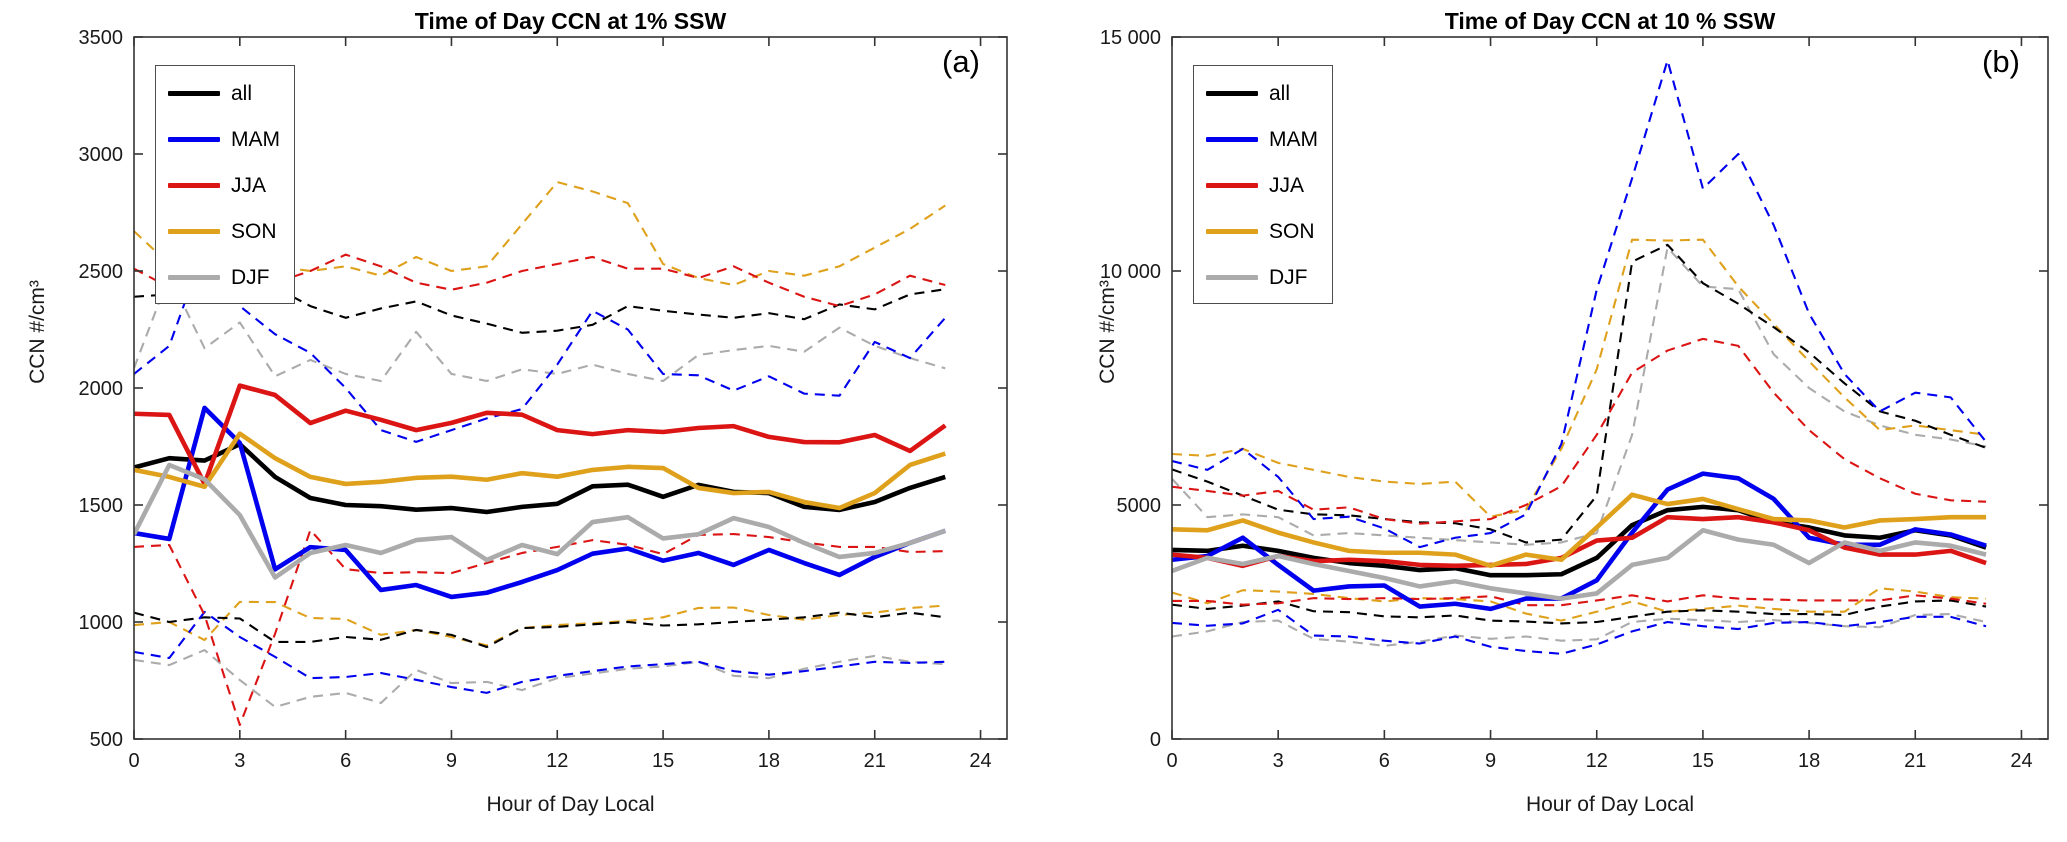 Image resolution: width=2067 pixels, height=842 pixels. What do you see at coordinates (1130, 272) in the screenshot?
I see `y-tick-label: 10 000` at bounding box center [1130, 272].